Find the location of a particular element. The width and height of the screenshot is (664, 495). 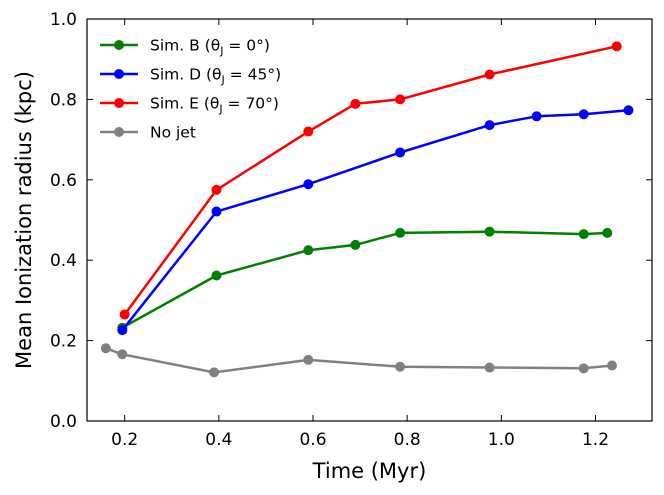

x-tick-label: 0.4 is located at coordinates (218, 440).